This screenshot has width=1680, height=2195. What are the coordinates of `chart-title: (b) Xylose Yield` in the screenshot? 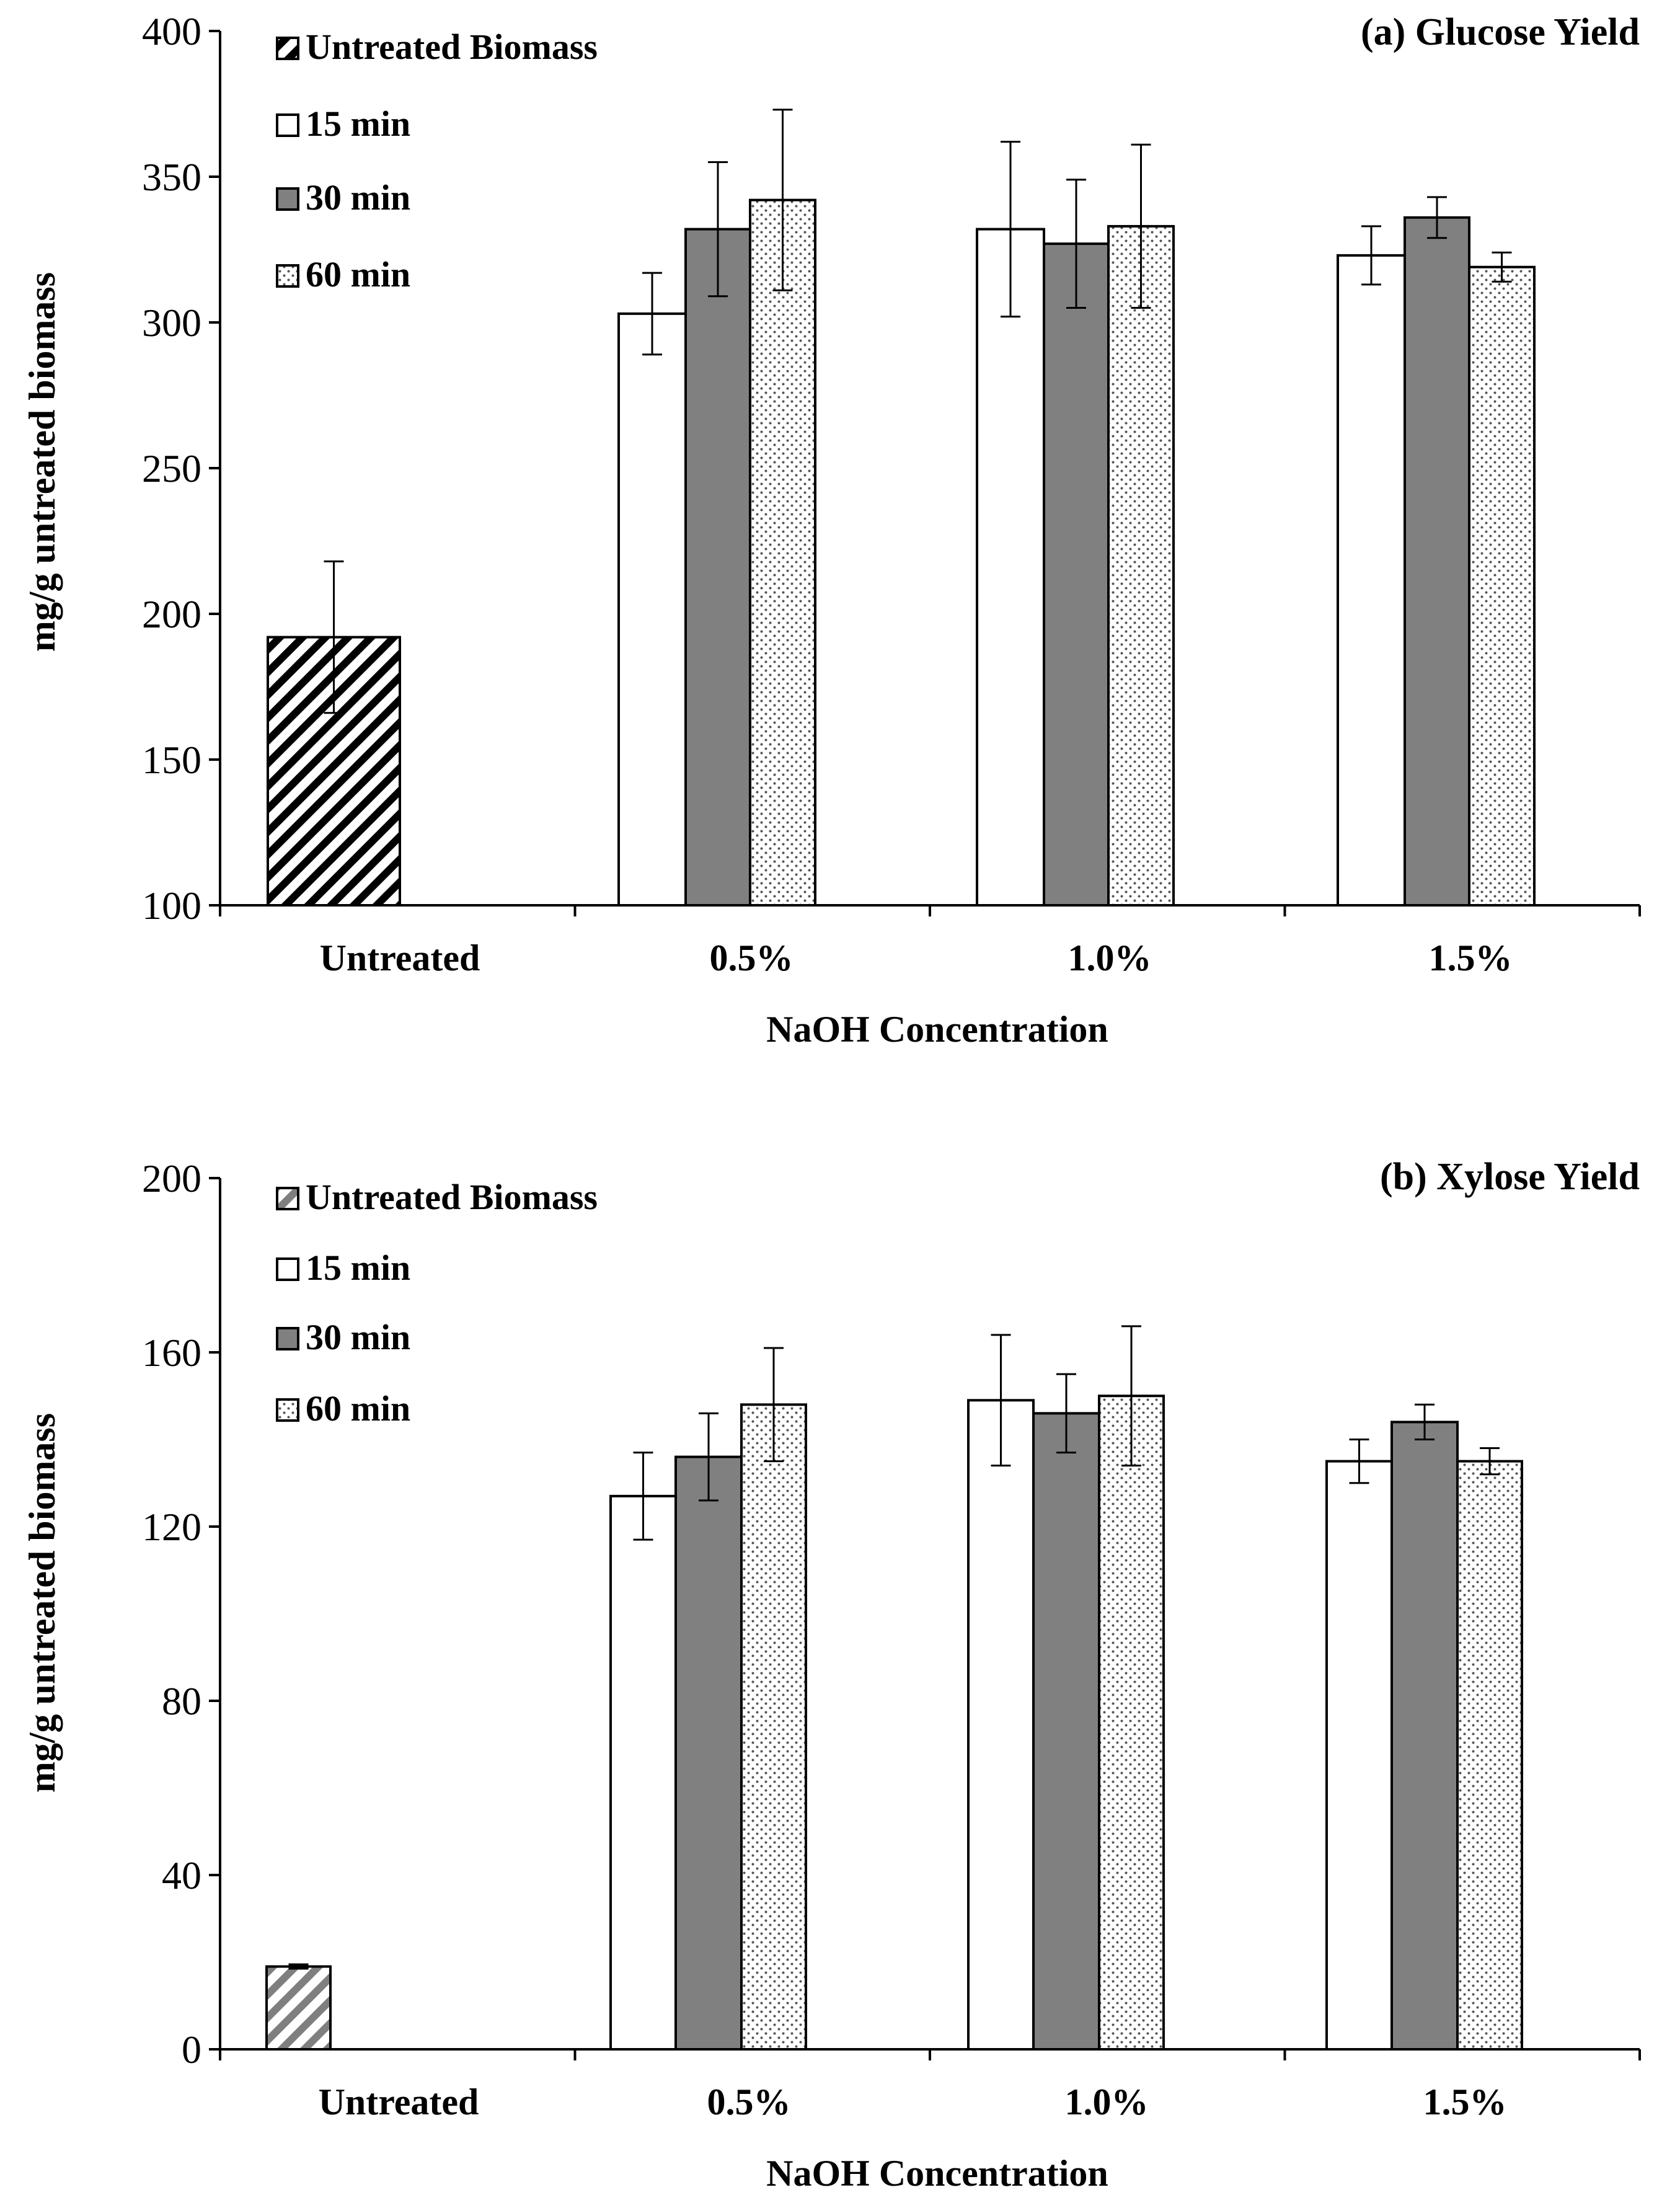 It's located at (1510, 1177).